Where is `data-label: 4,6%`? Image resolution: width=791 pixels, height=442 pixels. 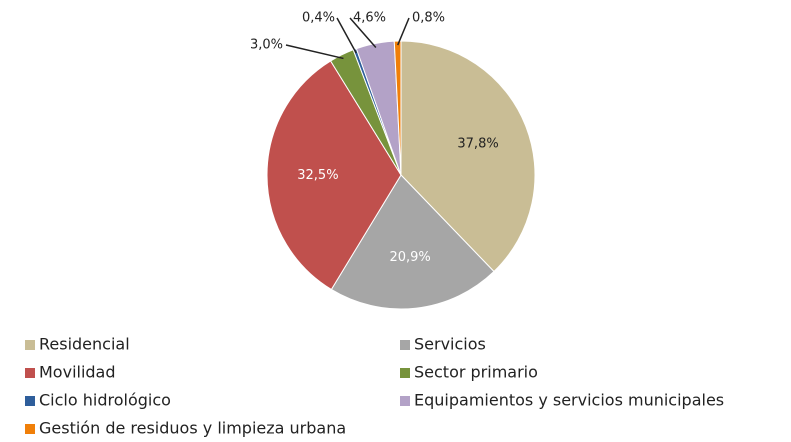 data-label: 4,6% is located at coordinates (369, 18).